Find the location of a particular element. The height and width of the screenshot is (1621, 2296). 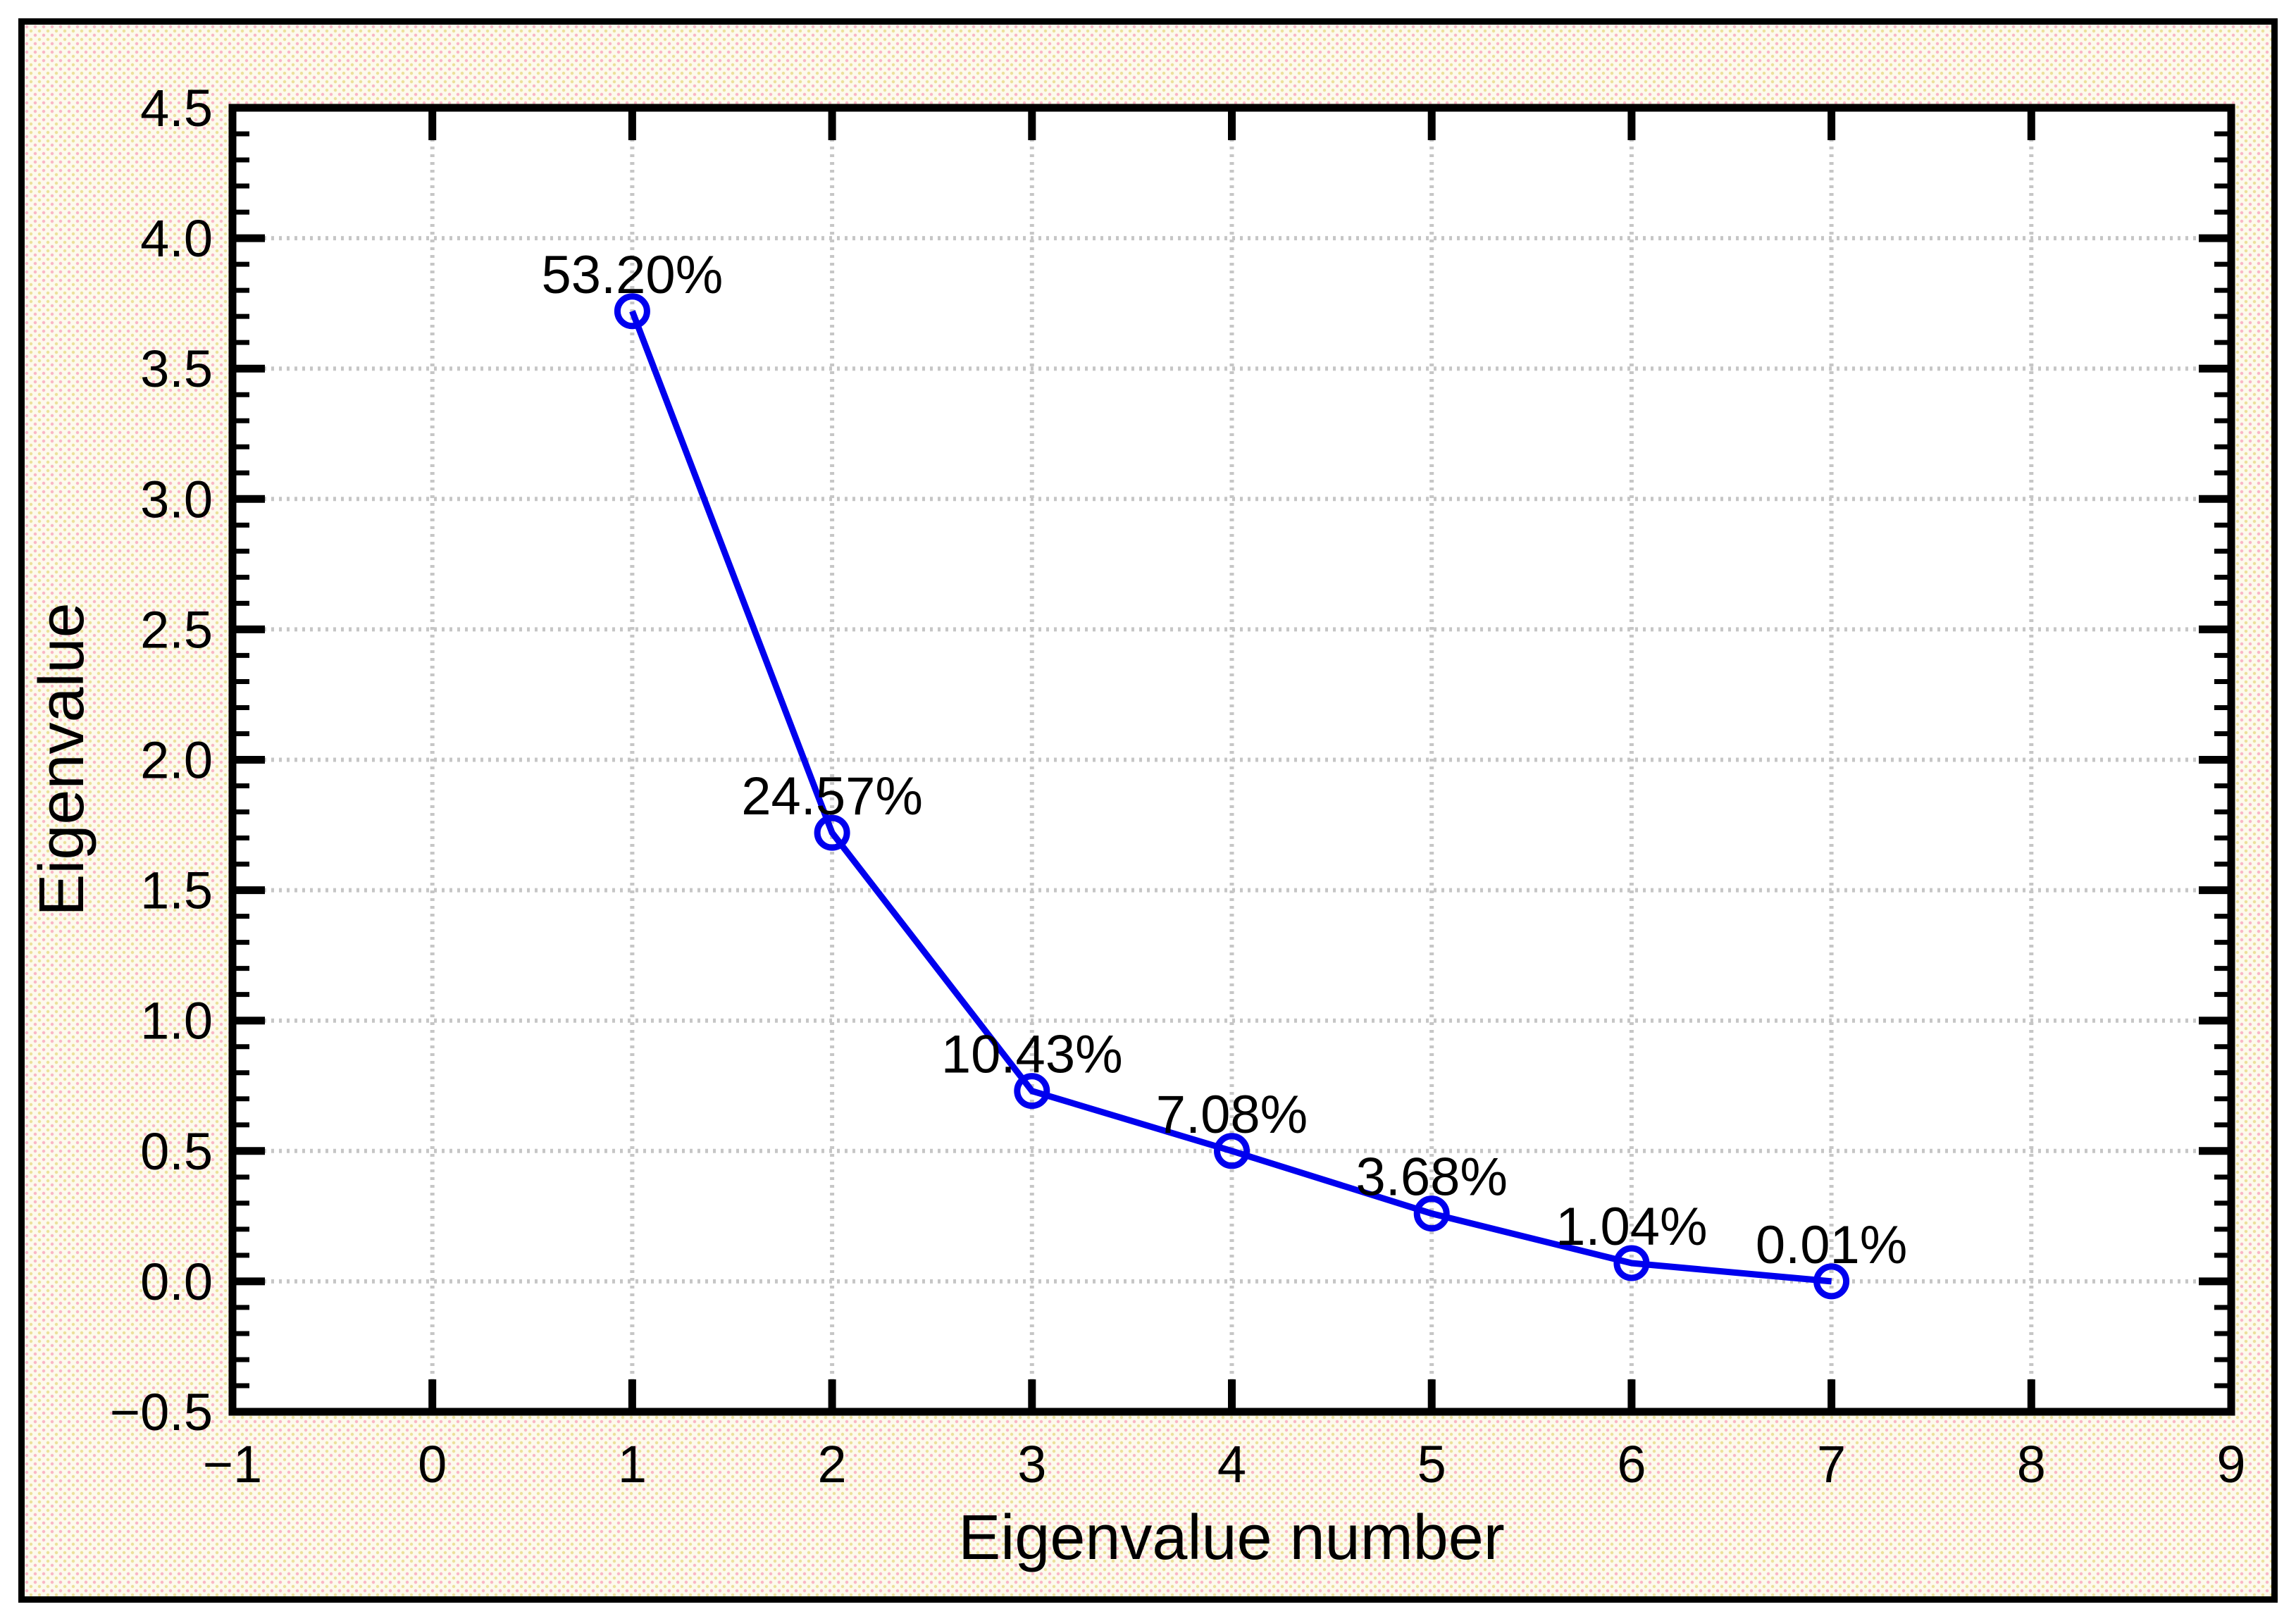

point-percent-label: 0.01% is located at coordinates (1832, 1245).